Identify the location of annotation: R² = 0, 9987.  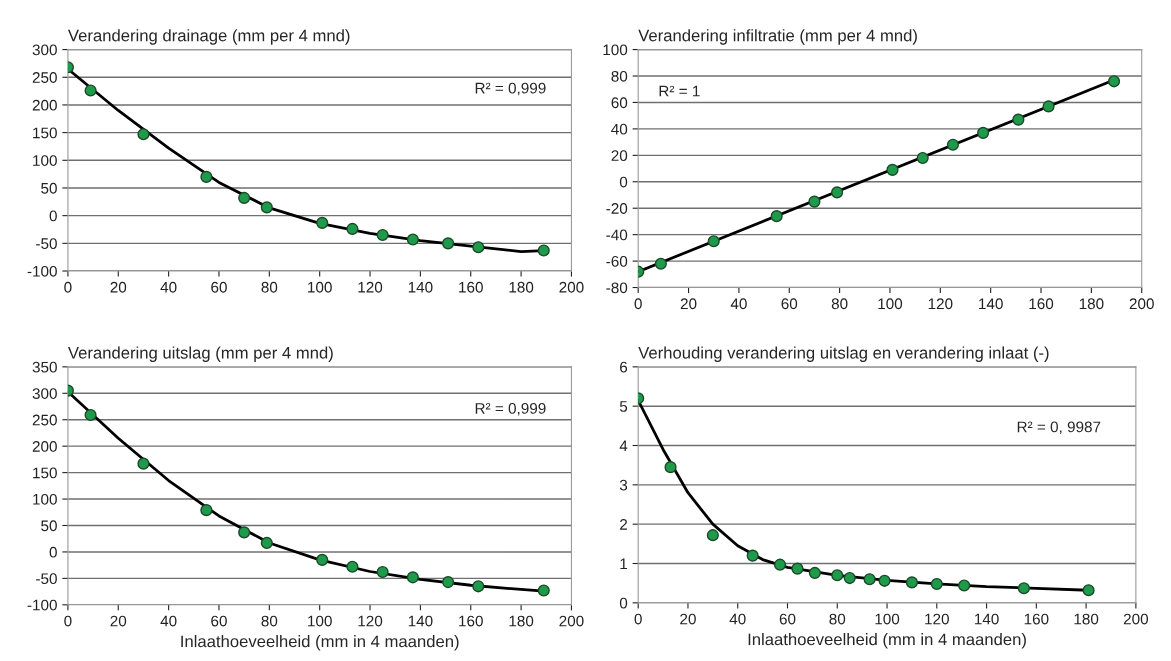
(1059, 428).